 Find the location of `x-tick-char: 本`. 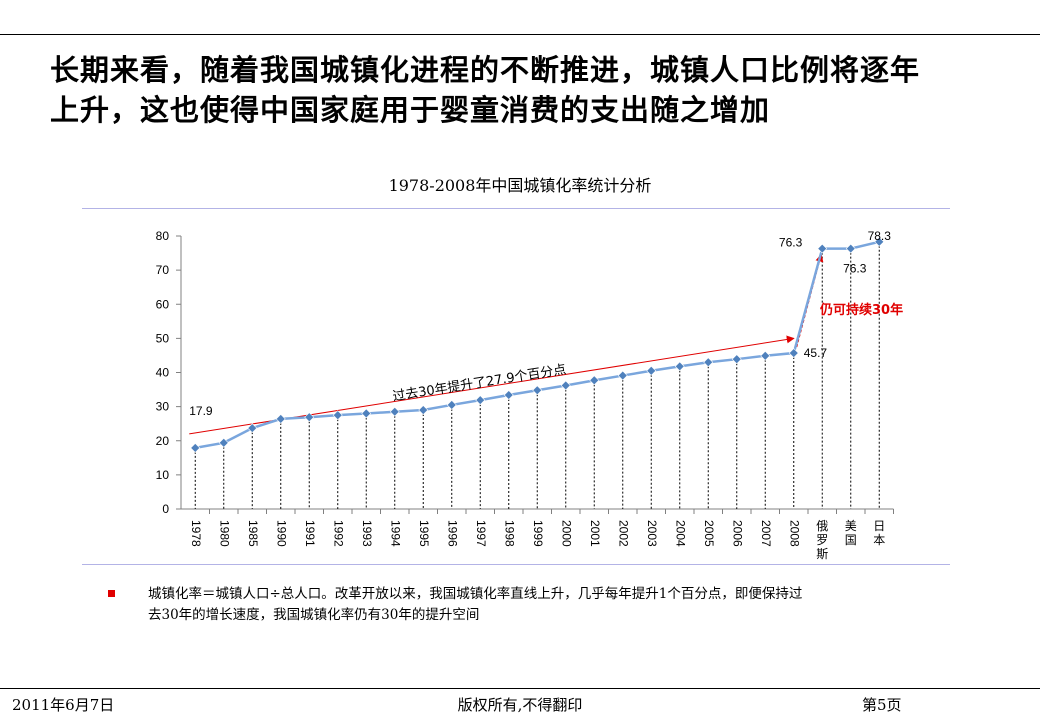

x-tick-char: 本 is located at coordinates (879, 540).